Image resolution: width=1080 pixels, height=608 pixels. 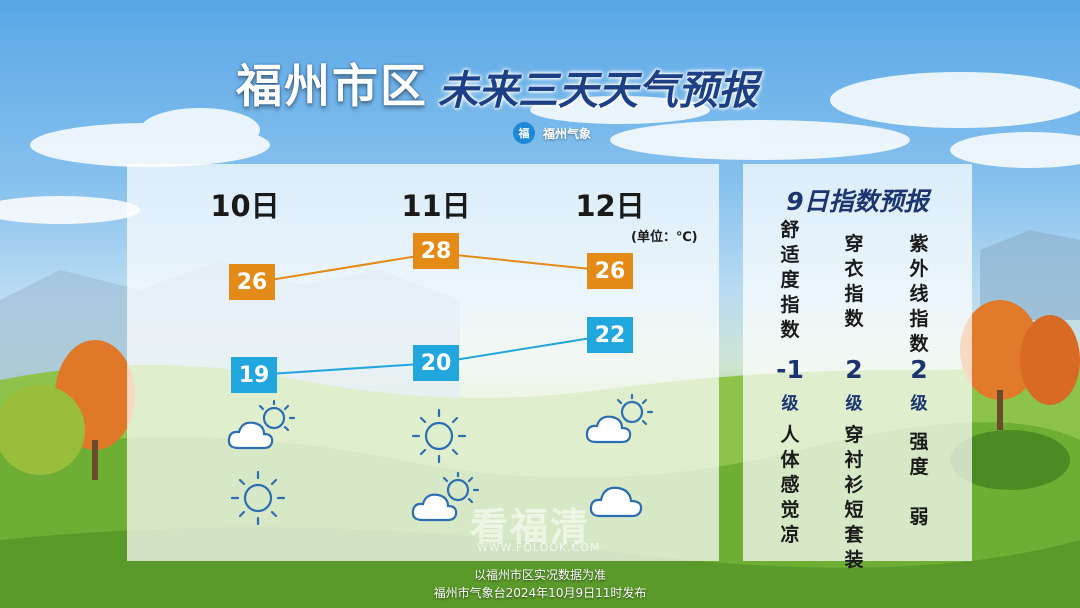 What do you see at coordinates (332, 86) in the screenshot?
I see `title-region: 福州市区` at bounding box center [332, 86].